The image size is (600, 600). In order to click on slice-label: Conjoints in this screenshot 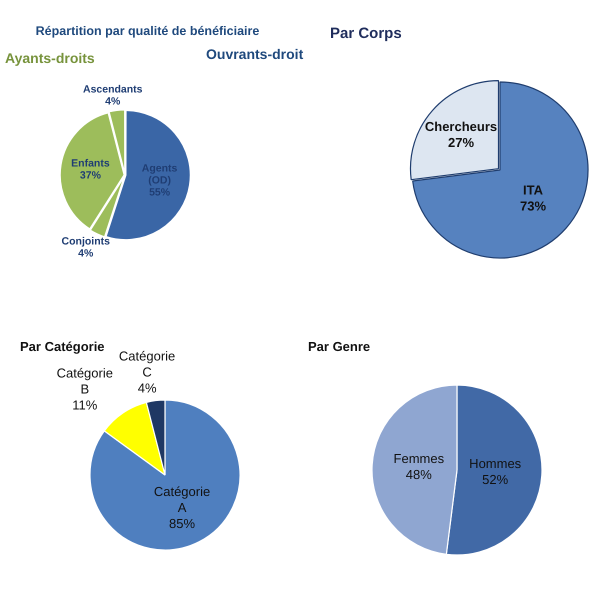, I will do `click(86, 241)`.